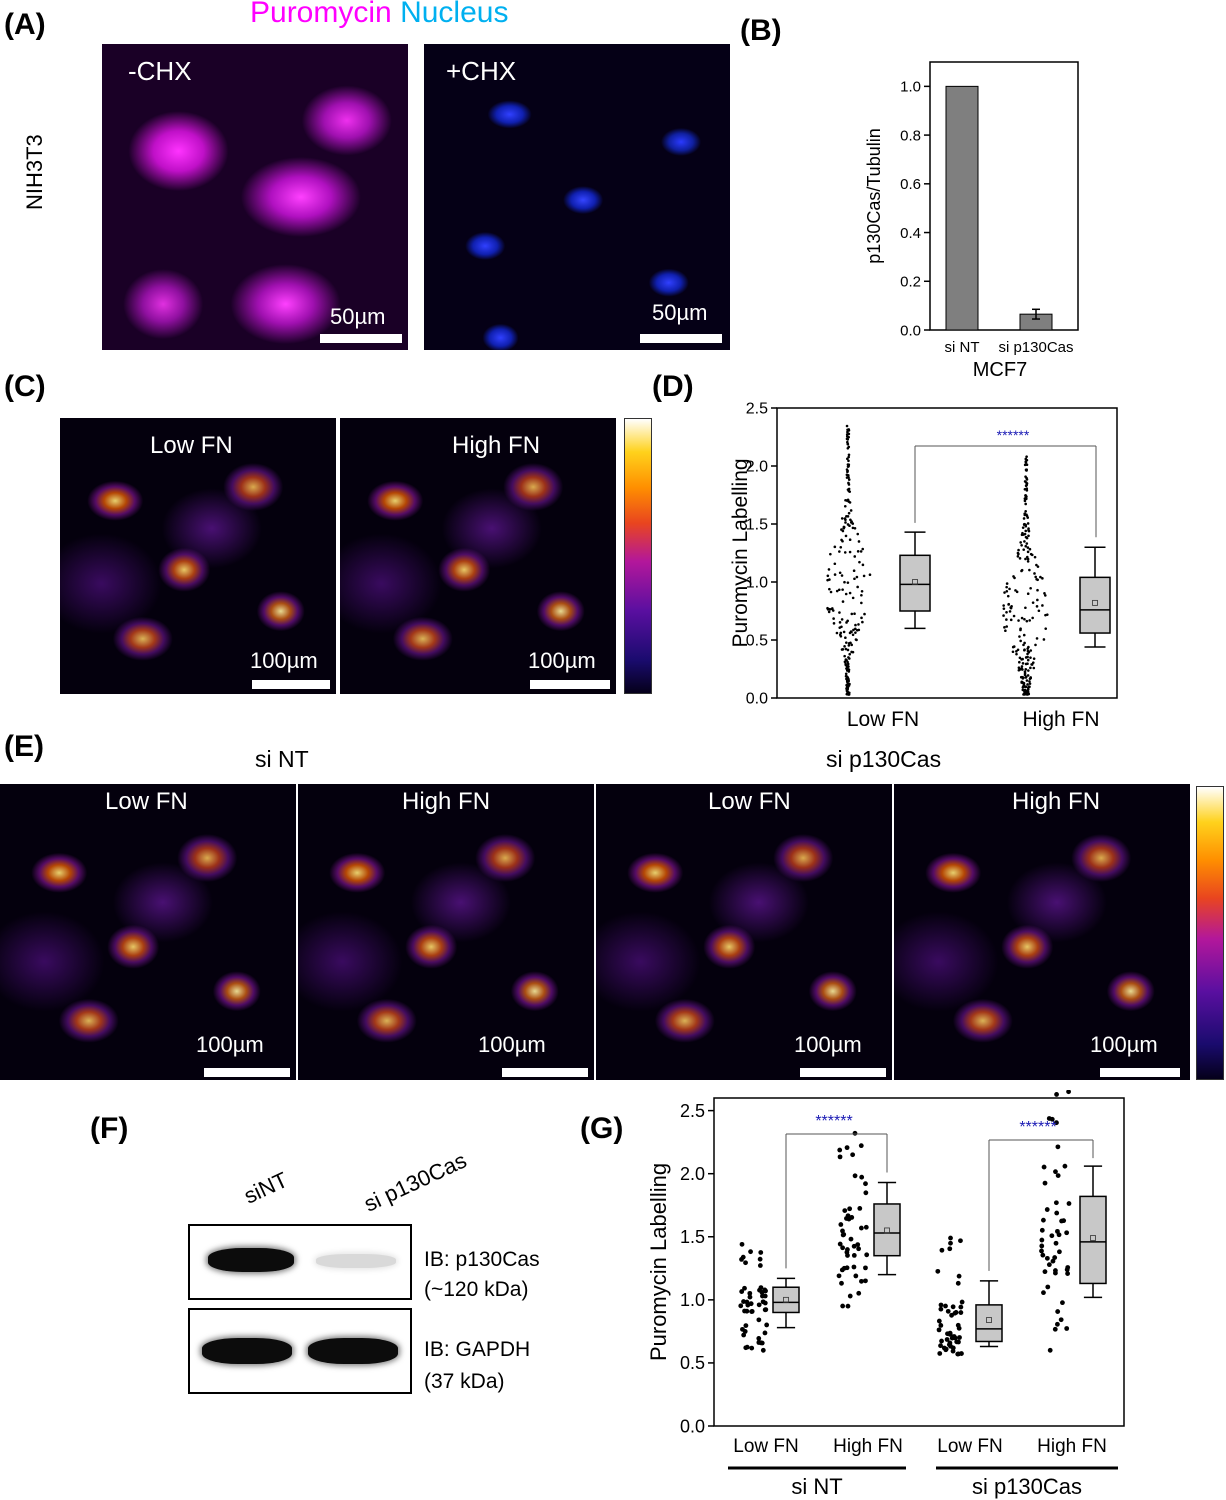  Describe the element at coordinates (477, 1349) in the screenshot. I see `blot-label: IB: GAPDH` at that location.